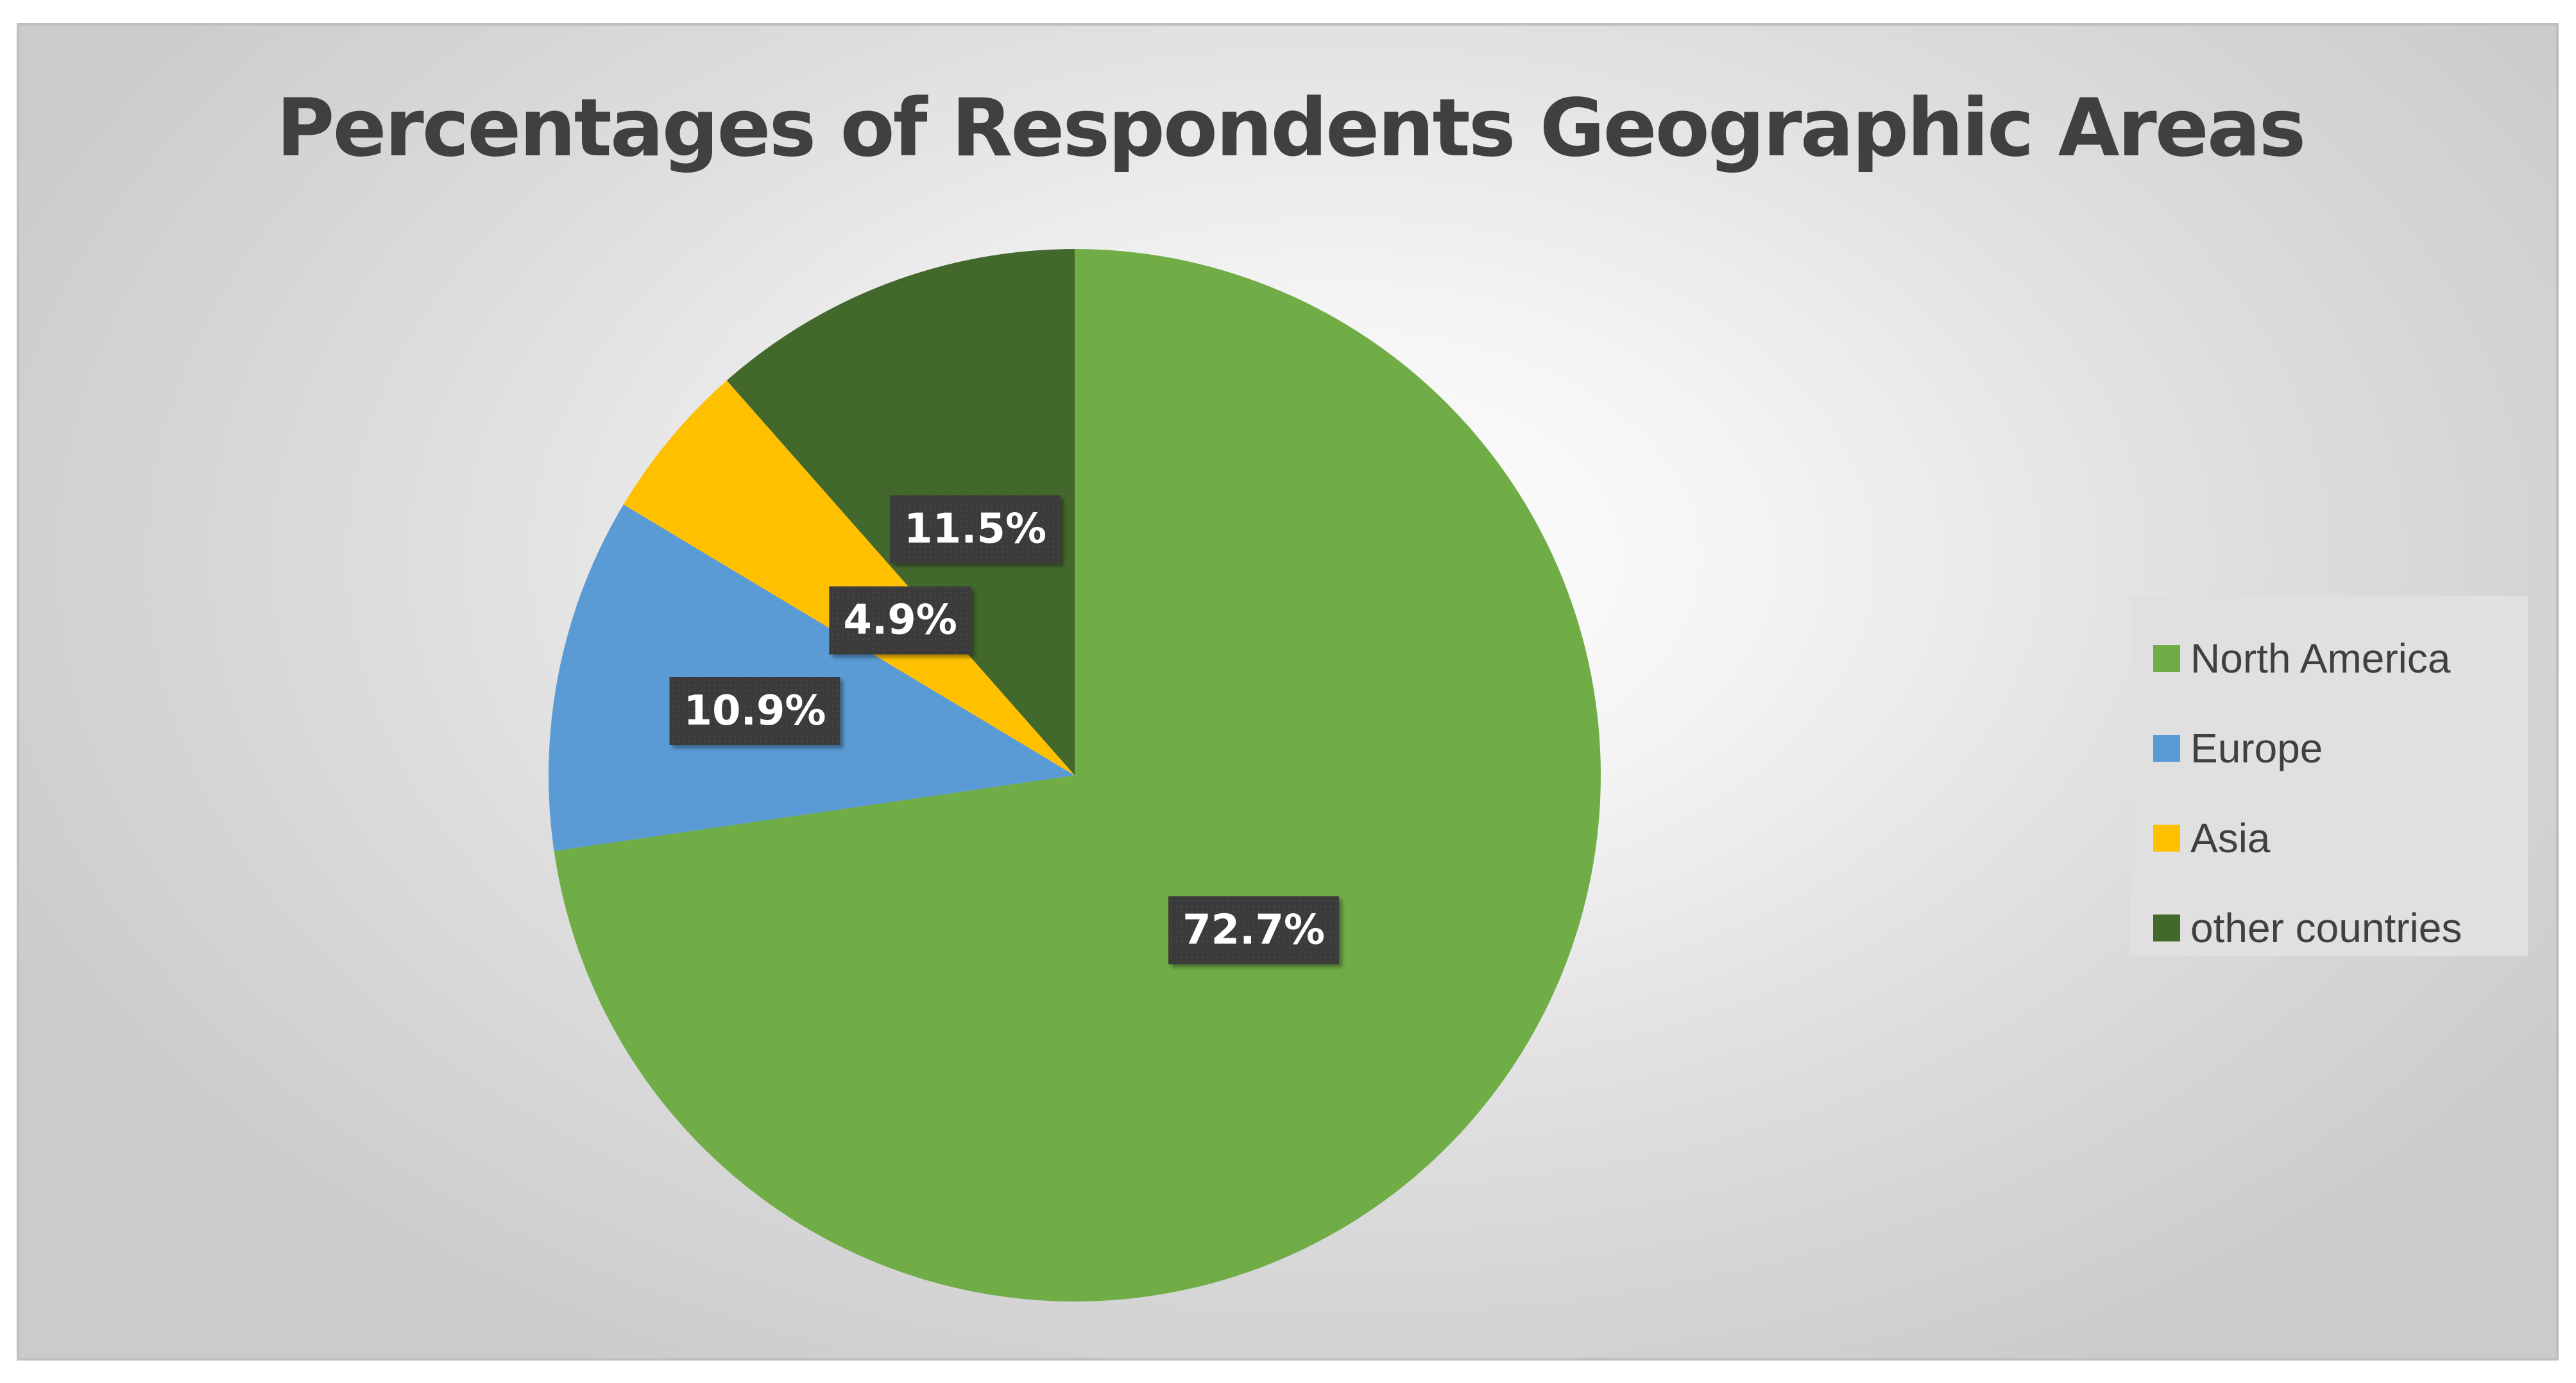  I want to click on legend-item-north-america: North America, so click(2329, 658).